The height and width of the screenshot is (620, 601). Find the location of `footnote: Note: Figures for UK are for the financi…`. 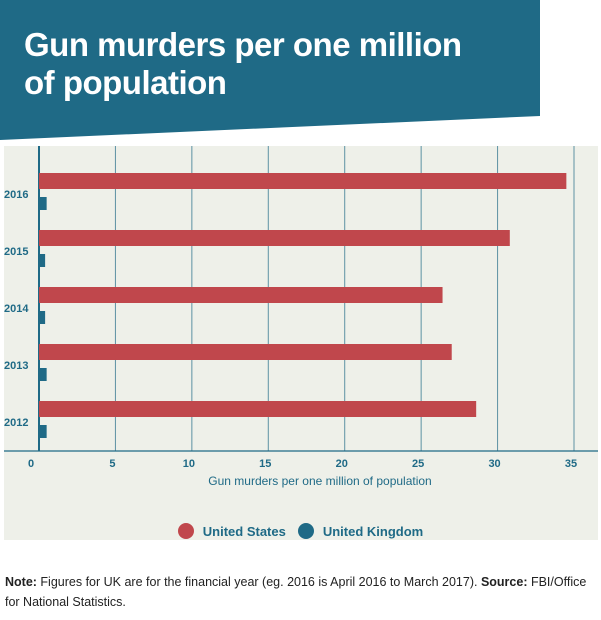

footnote: Note: Figures for UK are for the financi… is located at coordinates (301, 592).